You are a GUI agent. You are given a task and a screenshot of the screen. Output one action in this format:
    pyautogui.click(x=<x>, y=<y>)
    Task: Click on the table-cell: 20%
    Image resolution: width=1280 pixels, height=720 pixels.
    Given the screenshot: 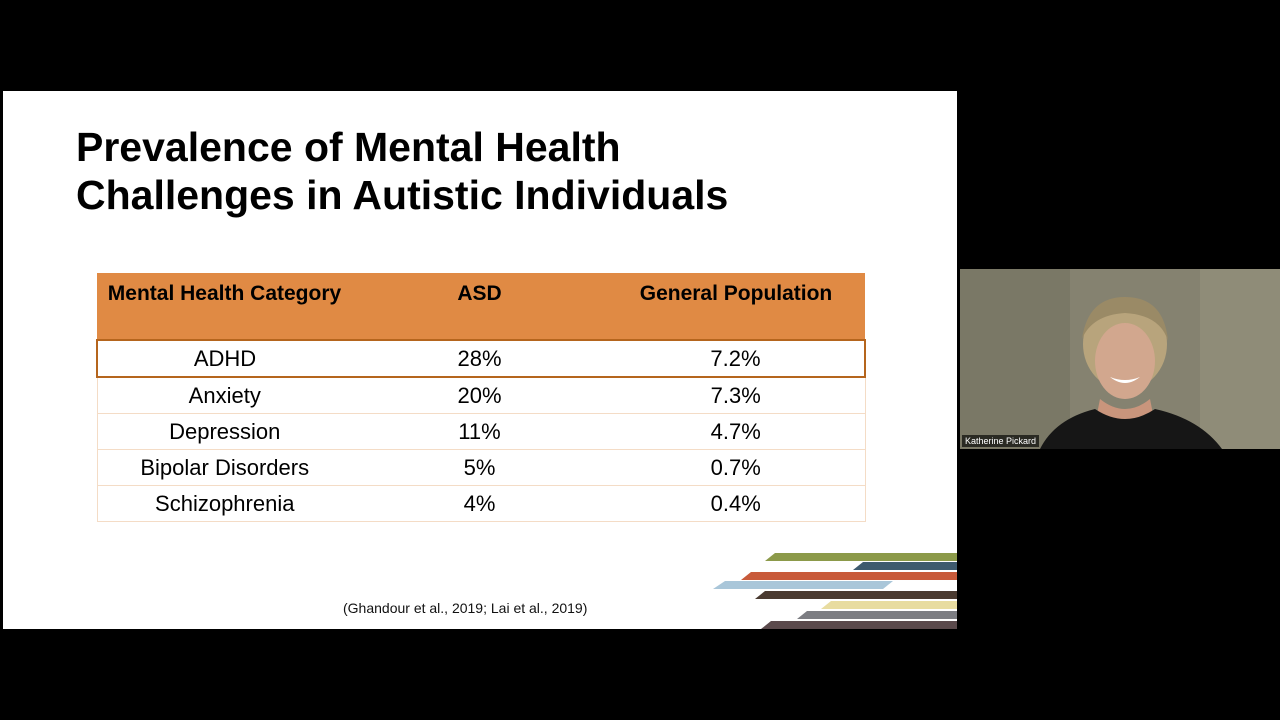 What is the action you would take?
    pyautogui.click(x=479, y=395)
    